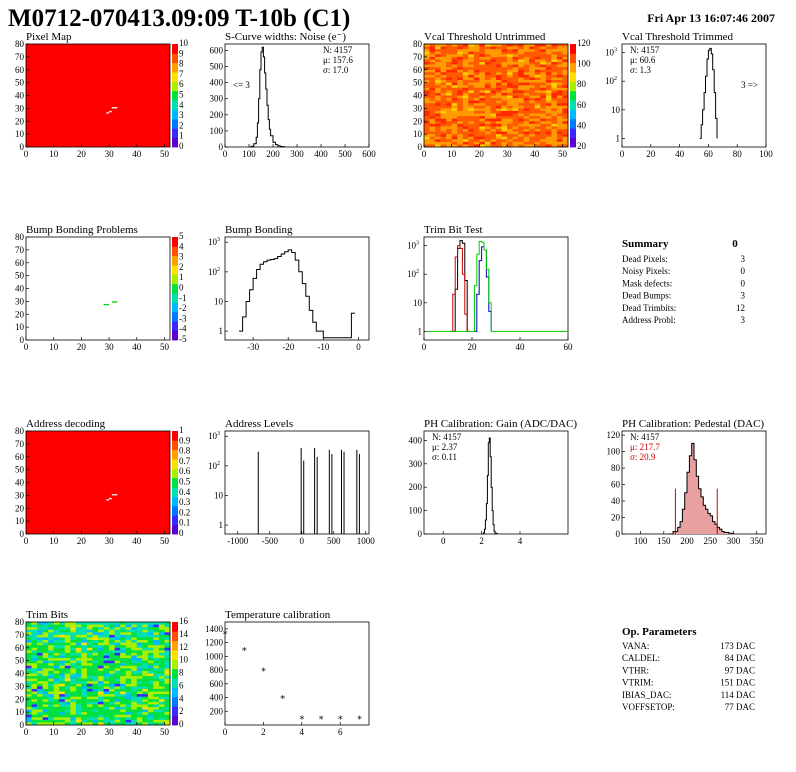  What do you see at coordinates (20, 250) in the screenshot?
I see `y-tick-label: 70` at bounding box center [20, 250].